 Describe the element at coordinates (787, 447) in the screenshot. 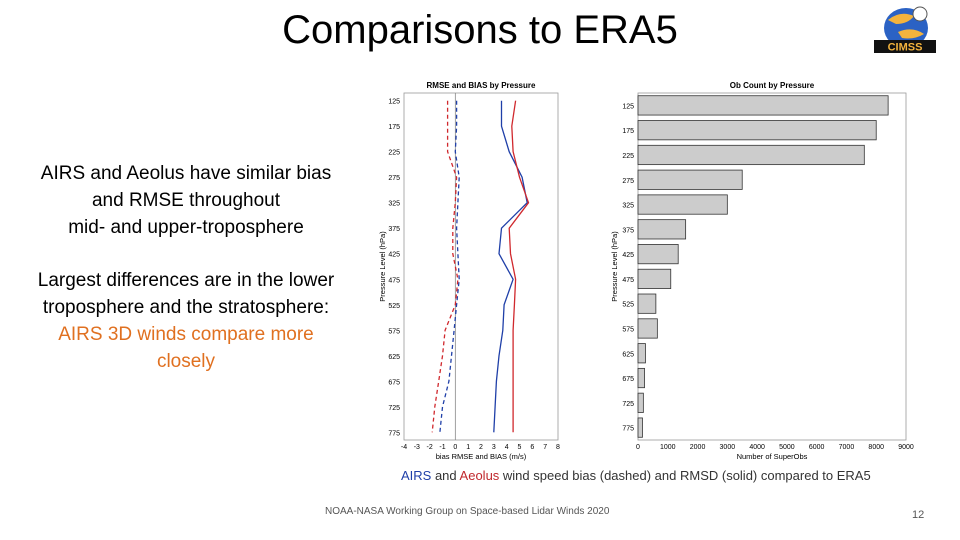

I see `x-tick-label: 5000` at that location.